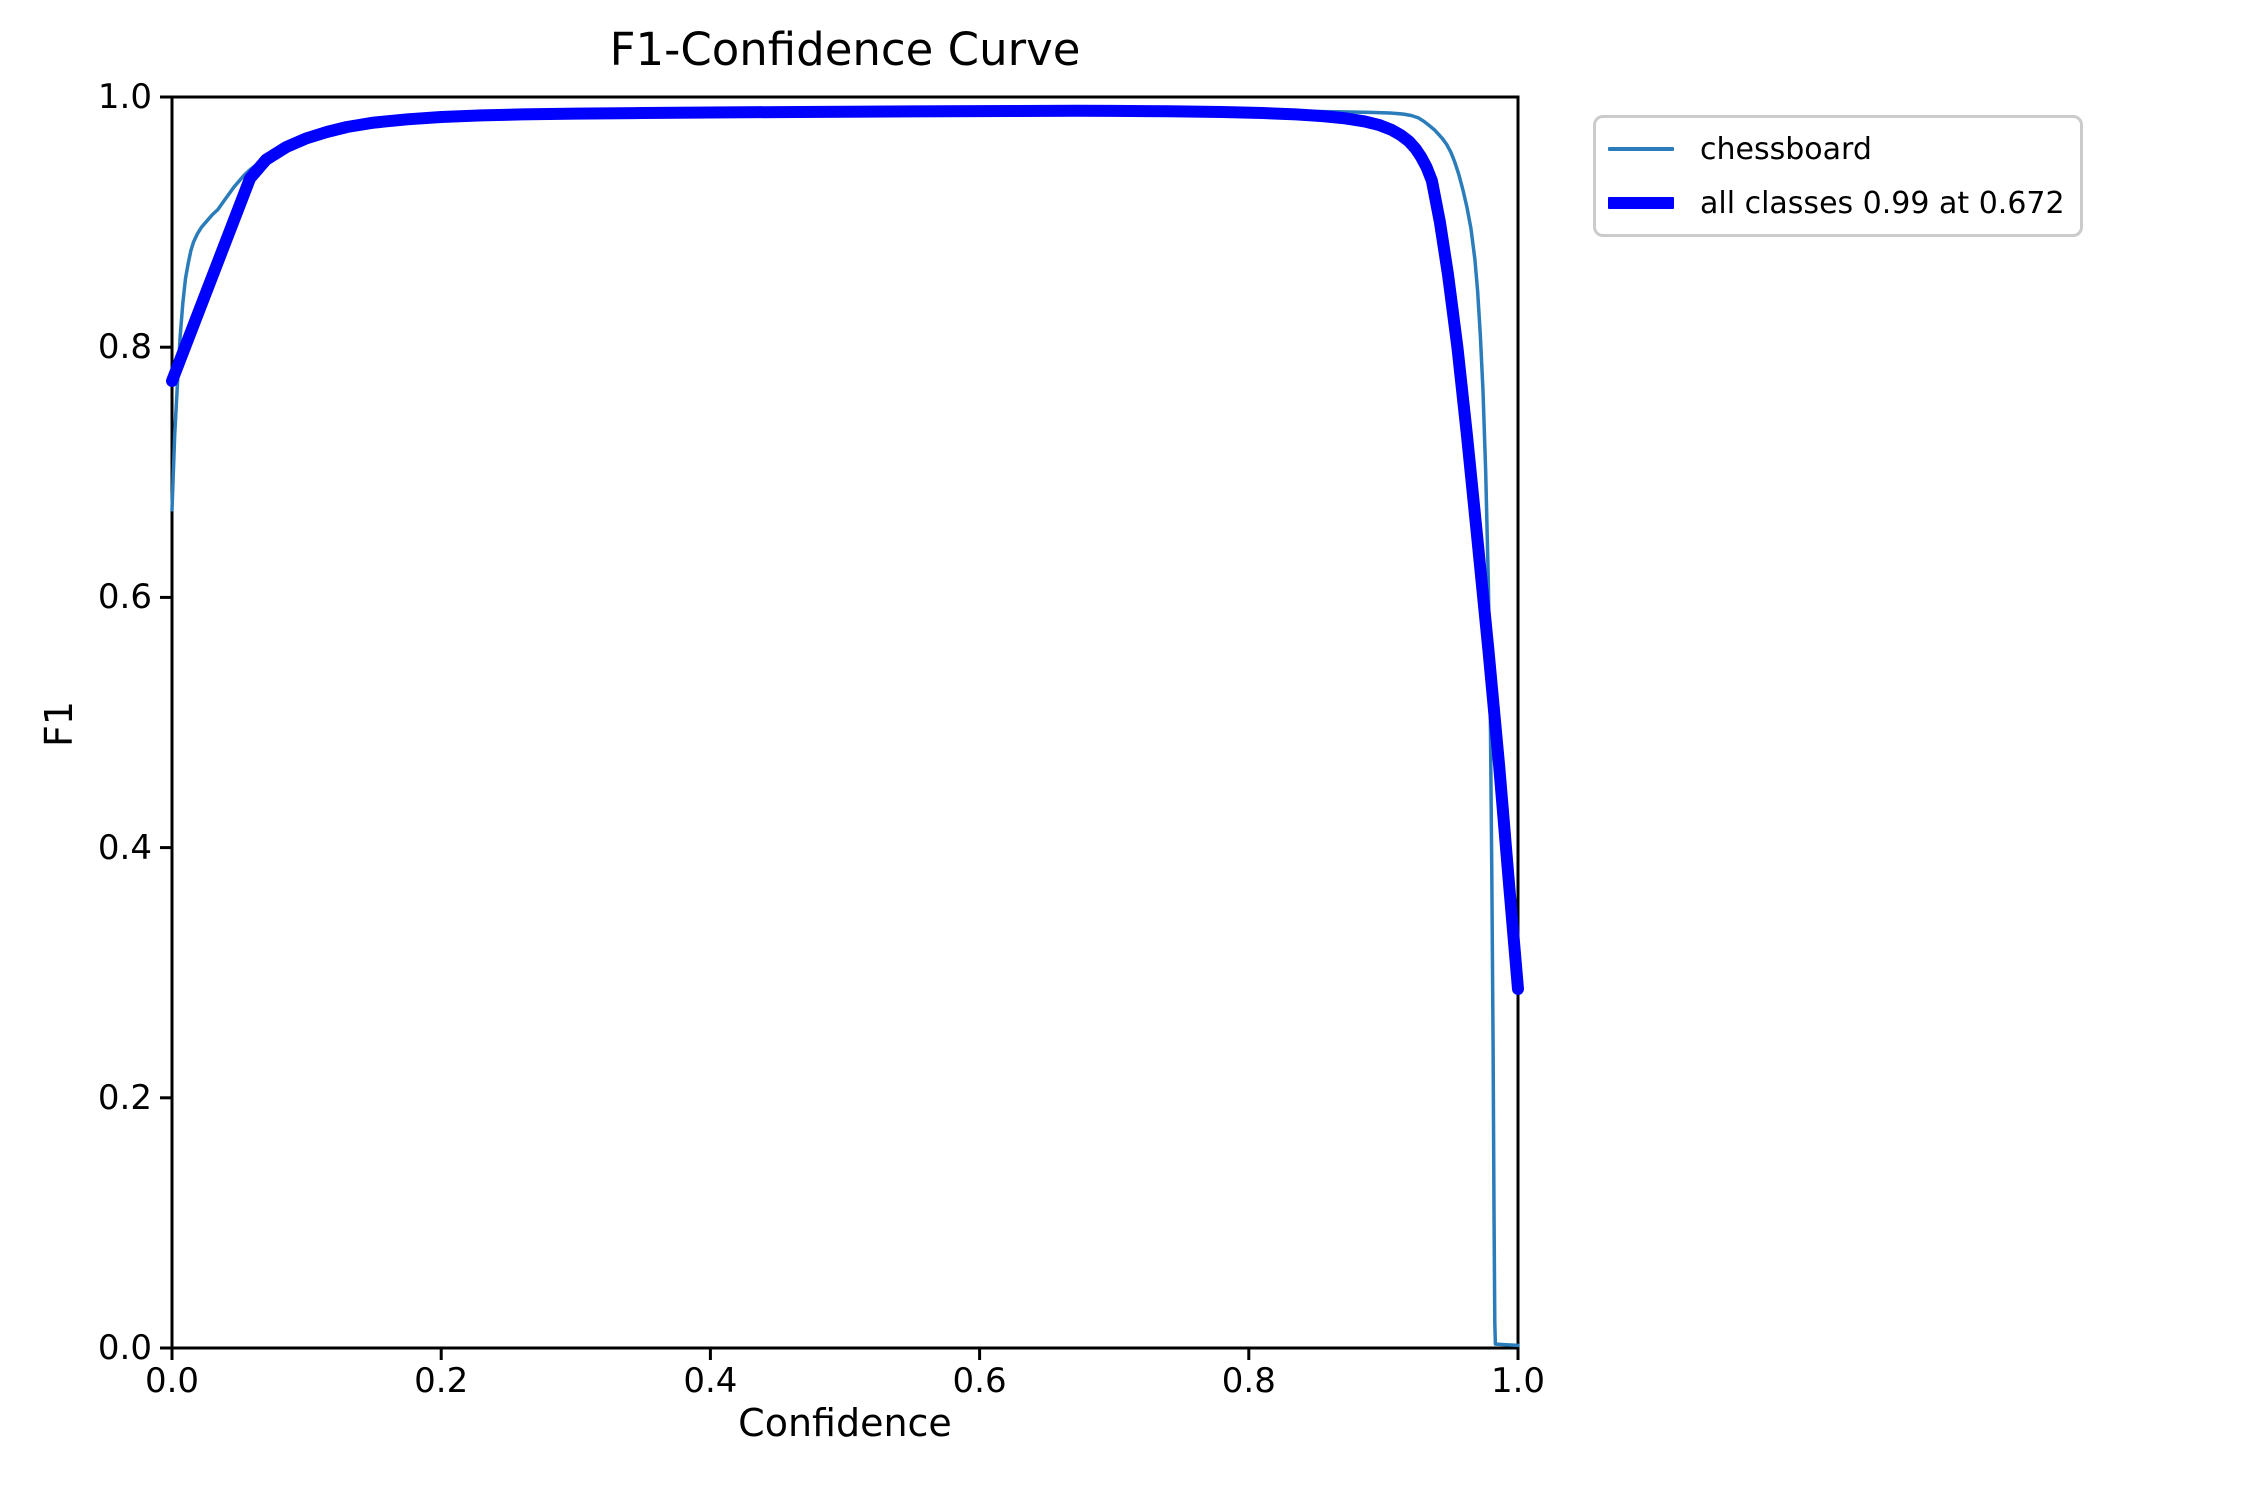 The width and height of the screenshot is (2250, 1500). Describe the element at coordinates (124, 597) in the screenshot. I see `y-tick-label: 0.6` at that location.